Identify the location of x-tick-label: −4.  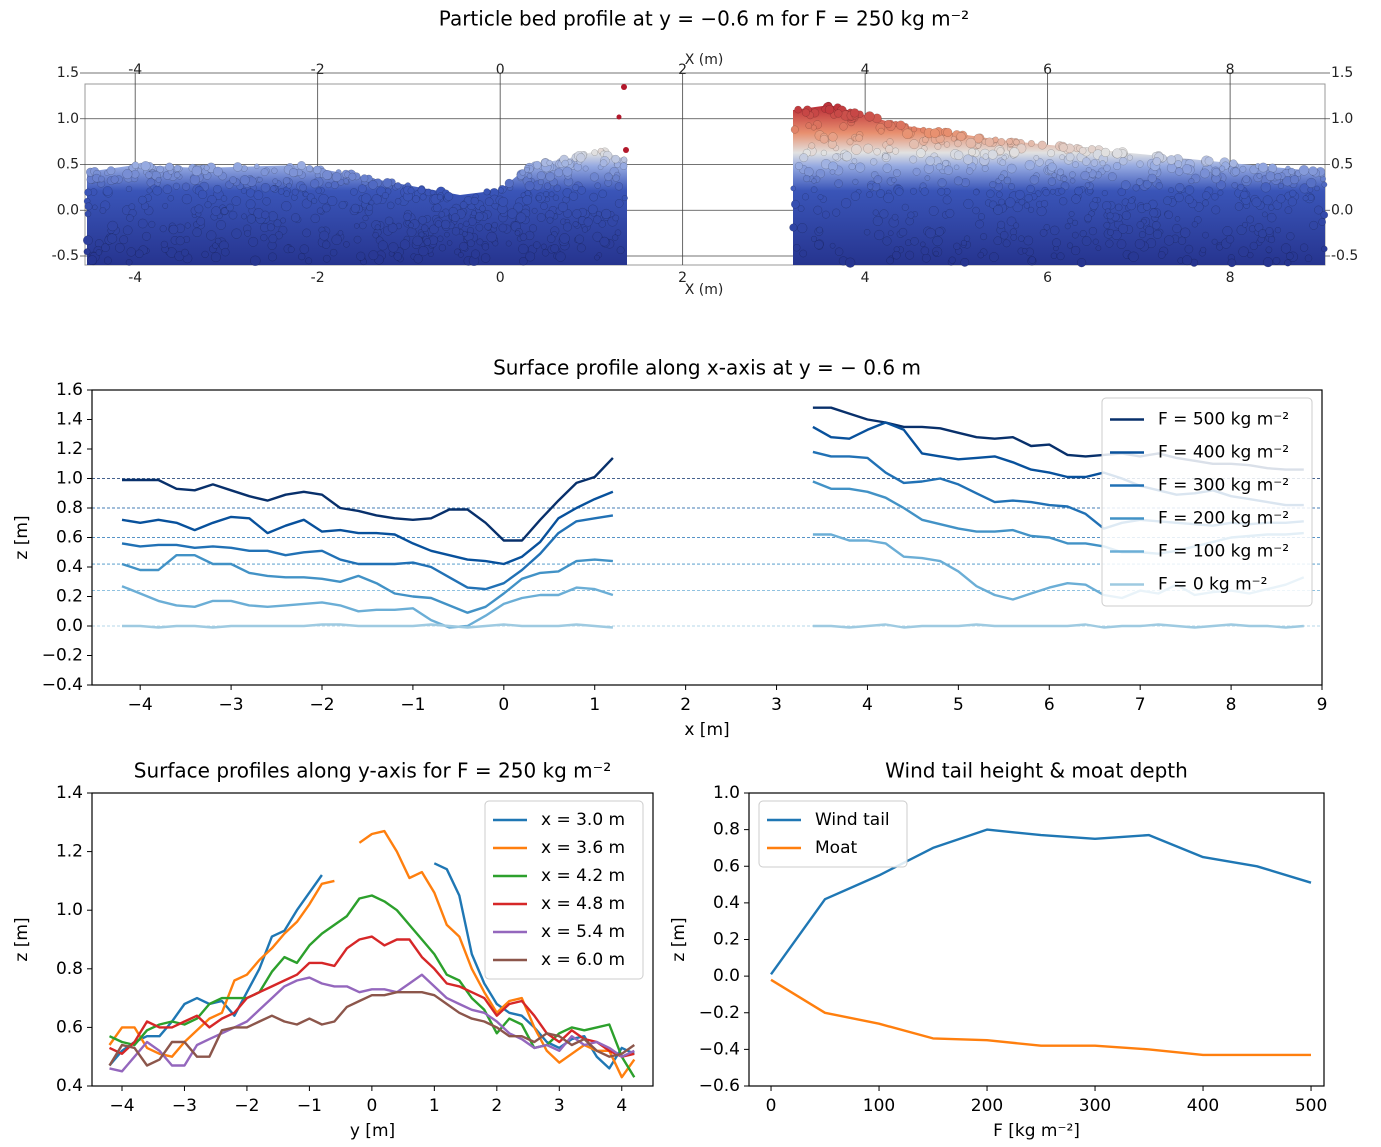
(140, 705).